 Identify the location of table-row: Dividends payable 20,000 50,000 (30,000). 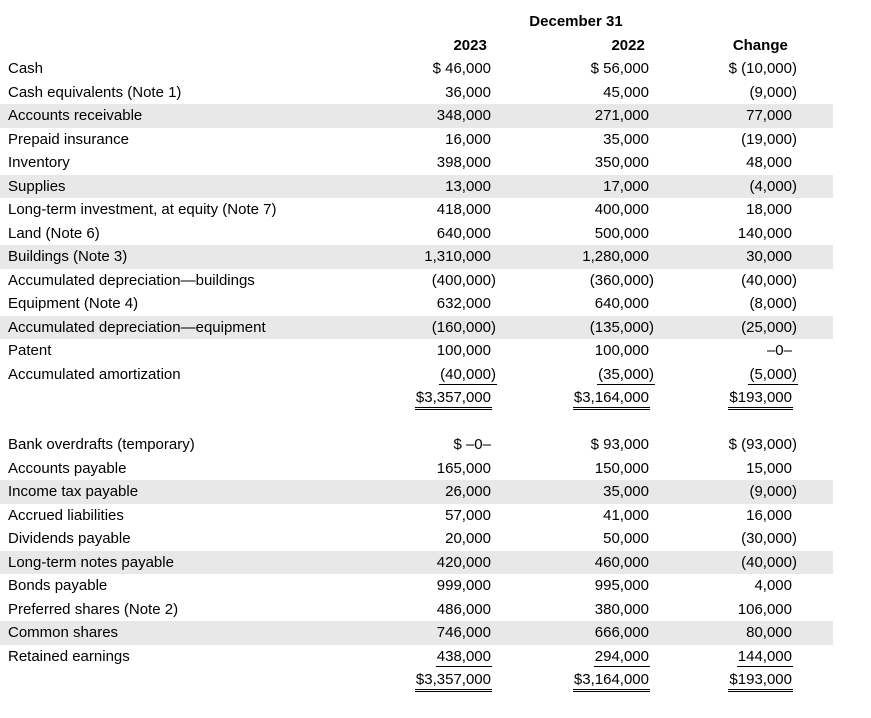
(416, 539).